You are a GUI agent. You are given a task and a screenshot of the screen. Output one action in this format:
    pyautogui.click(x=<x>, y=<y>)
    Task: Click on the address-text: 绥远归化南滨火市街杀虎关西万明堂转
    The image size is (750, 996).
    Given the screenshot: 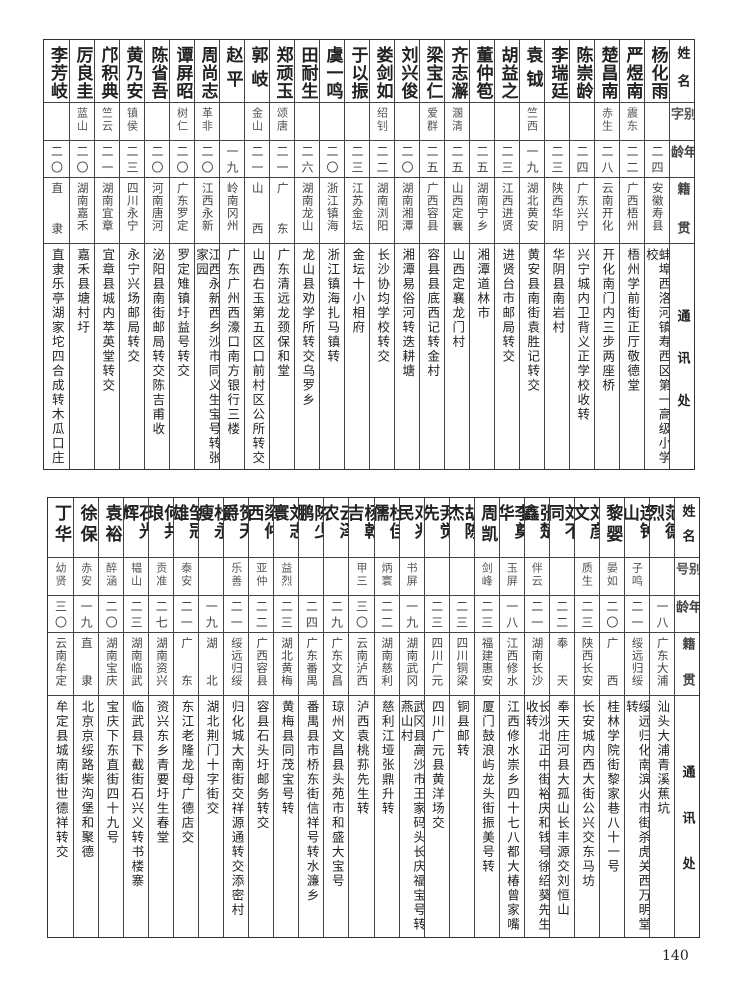 What is the action you would take?
    pyautogui.click(x=636, y=816)
    